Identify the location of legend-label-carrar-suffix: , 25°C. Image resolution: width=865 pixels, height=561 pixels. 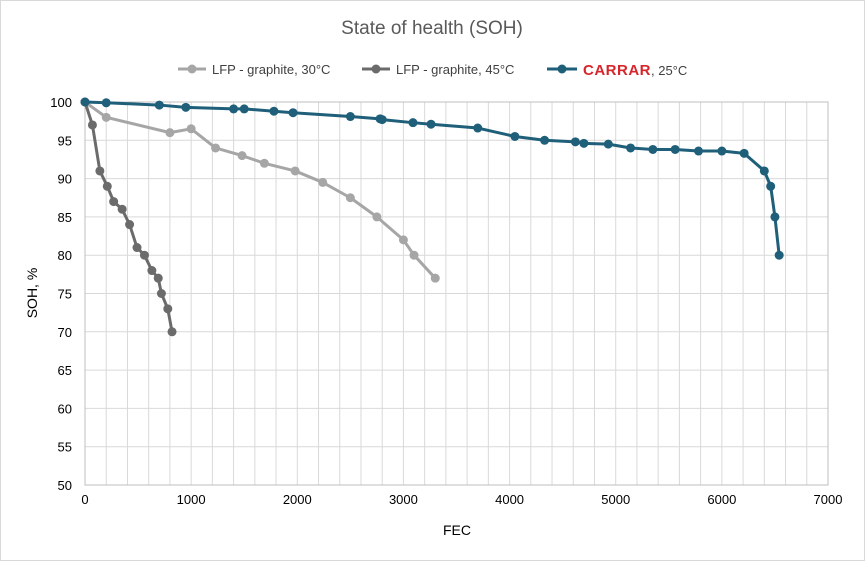
(669, 70).